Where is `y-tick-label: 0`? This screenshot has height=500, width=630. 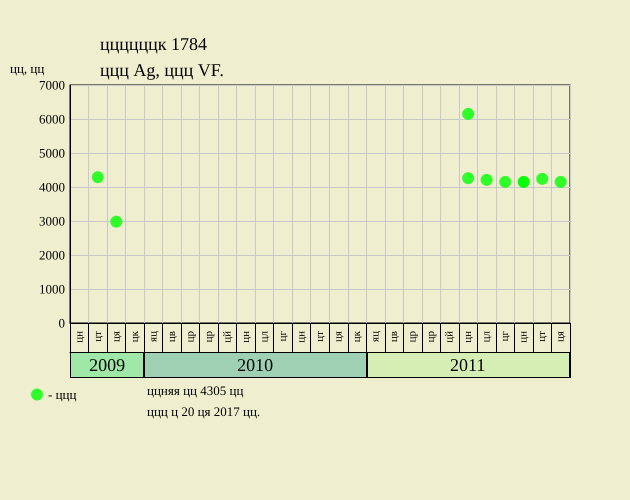
y-tick-label: 0 is located at coordinates (61, 323).